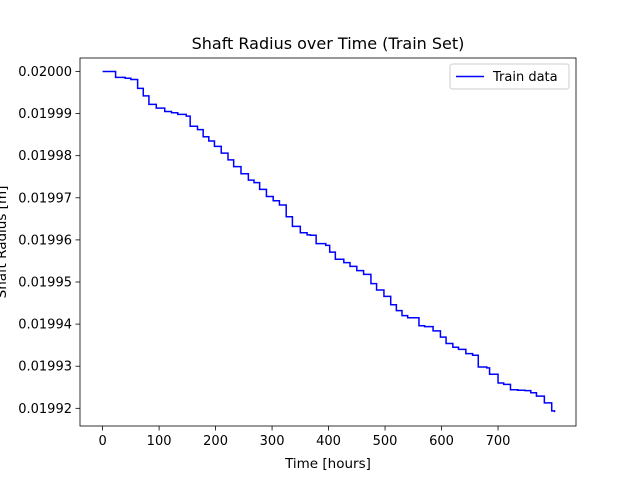  I want to click on legend-label: Train data, so click(525, 77).